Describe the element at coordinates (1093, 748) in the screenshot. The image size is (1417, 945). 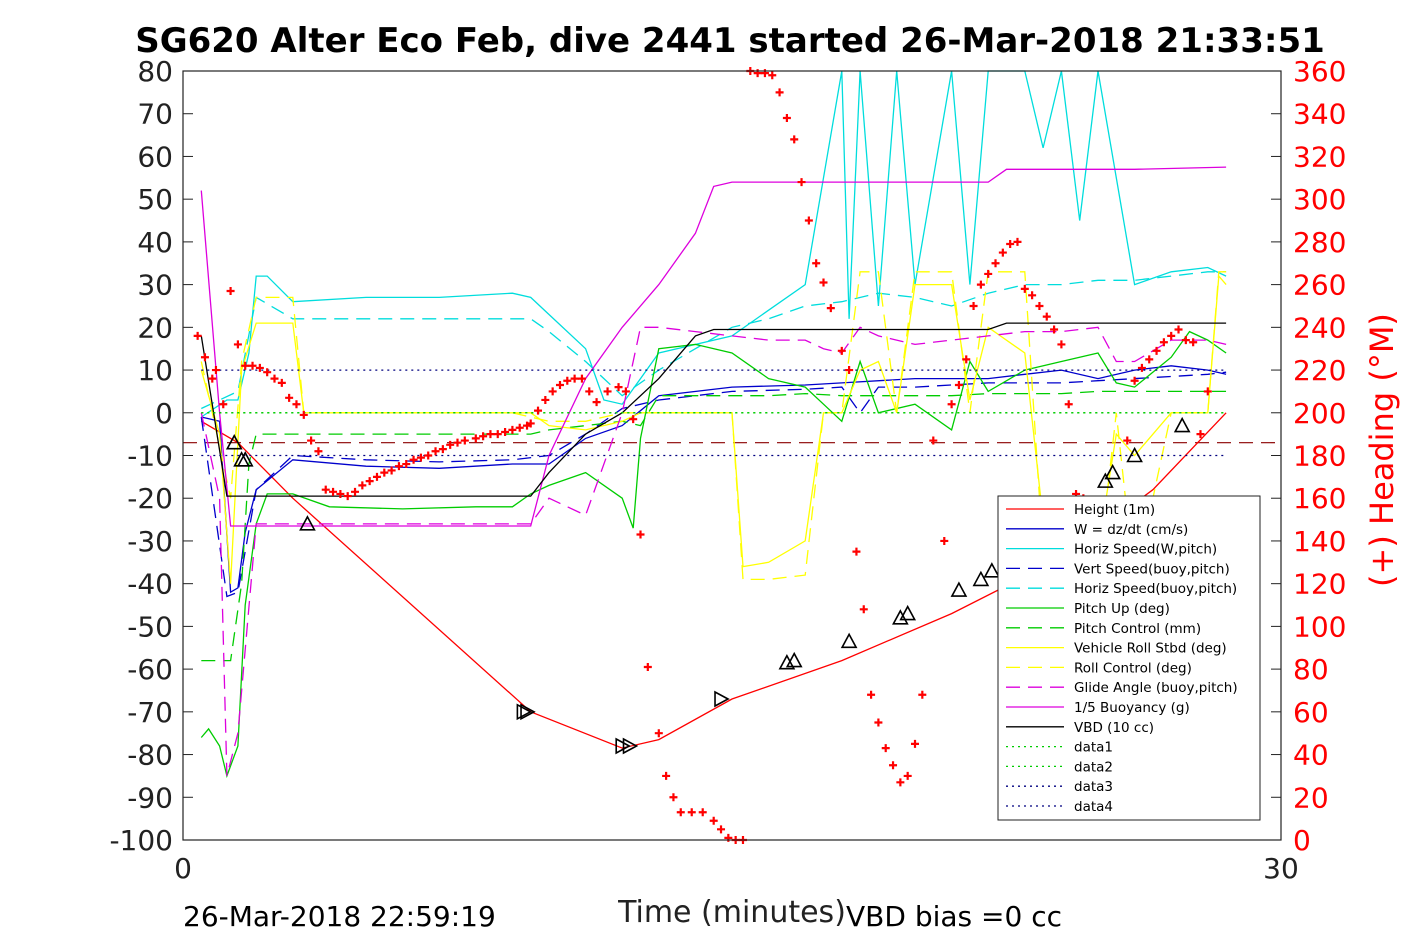
I see `legend-label: data1` at that location.